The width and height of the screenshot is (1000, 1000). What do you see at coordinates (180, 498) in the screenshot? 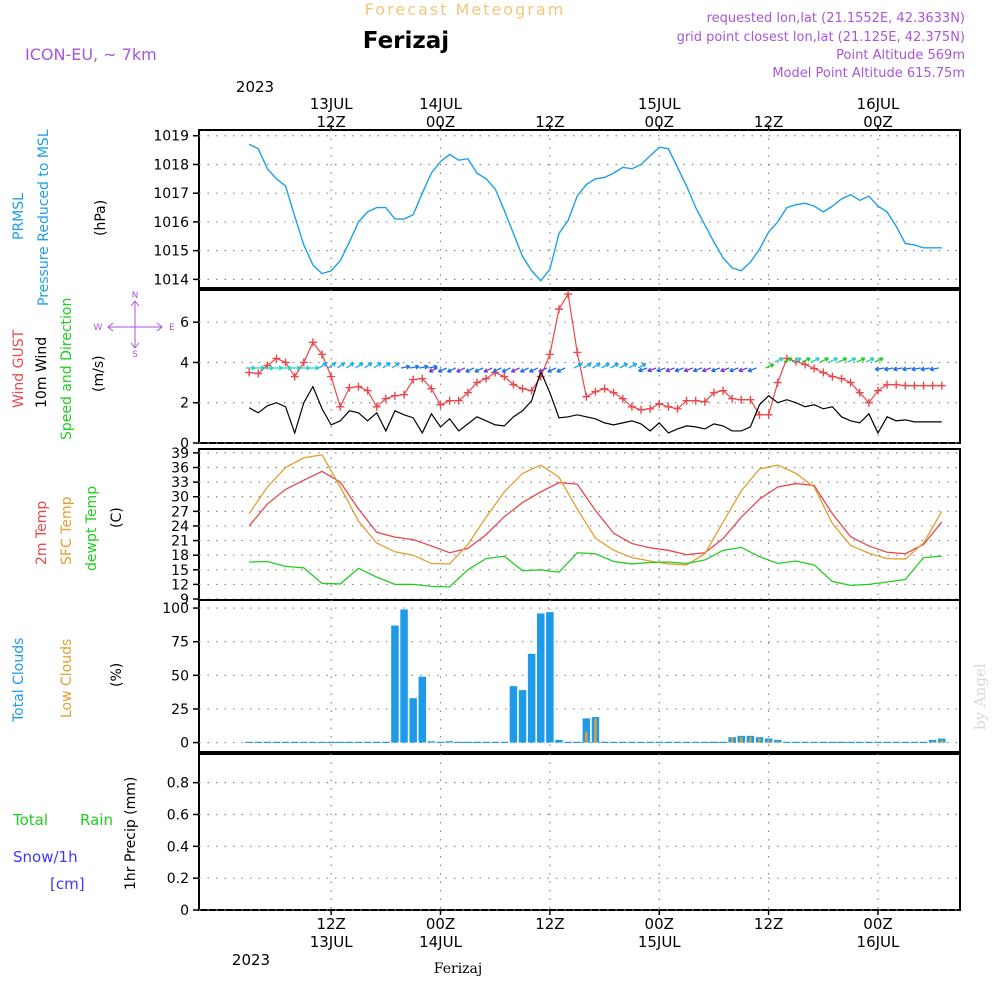
I see `y-tick-label: 30` at bounding box center [180, 498].